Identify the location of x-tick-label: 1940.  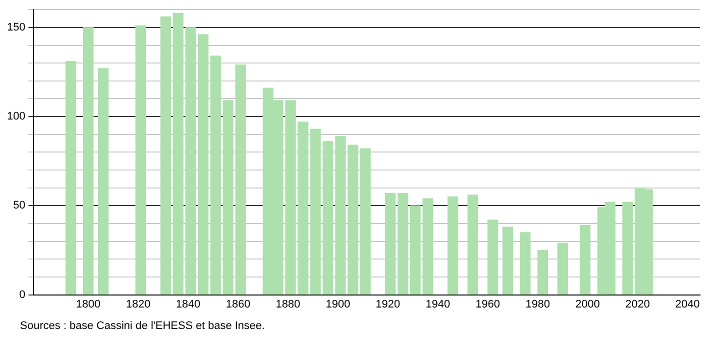
(438, 304).